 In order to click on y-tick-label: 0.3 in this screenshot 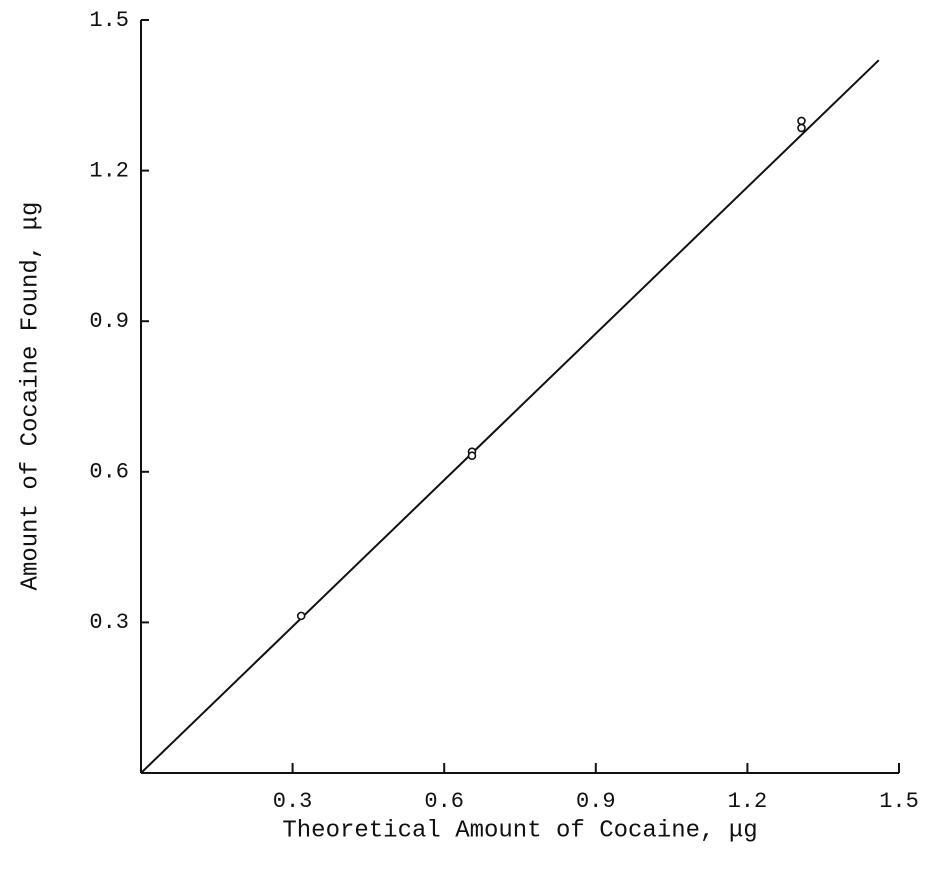, I will do `click(109, 622)`.